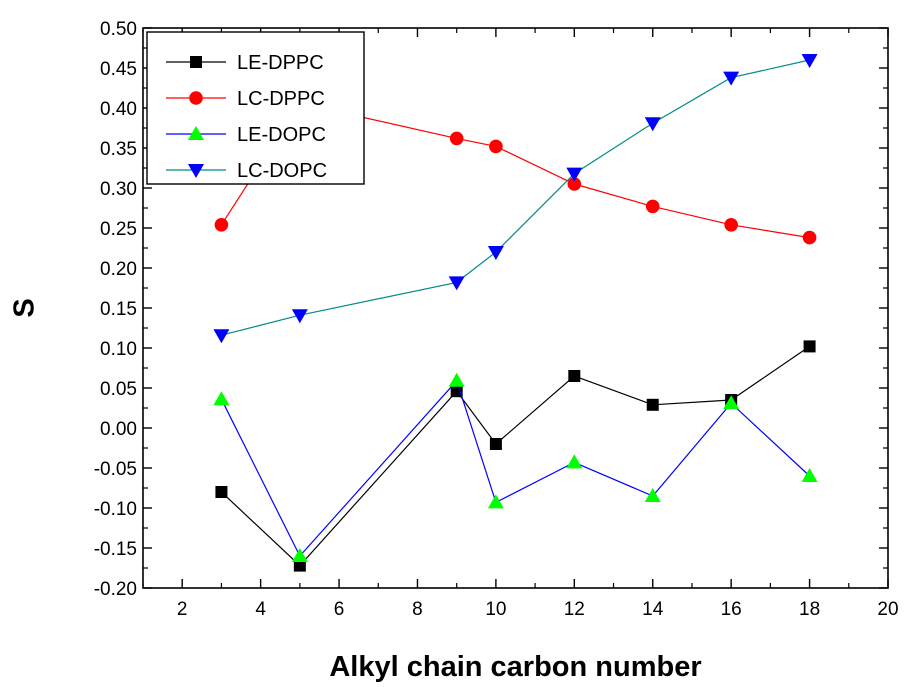 Image resolution: width=909 pixels, height=687 pixels. Describe the element at coordinates (118, 109) in the screenshot. I see `y-tick-label: 0.40` at that location.